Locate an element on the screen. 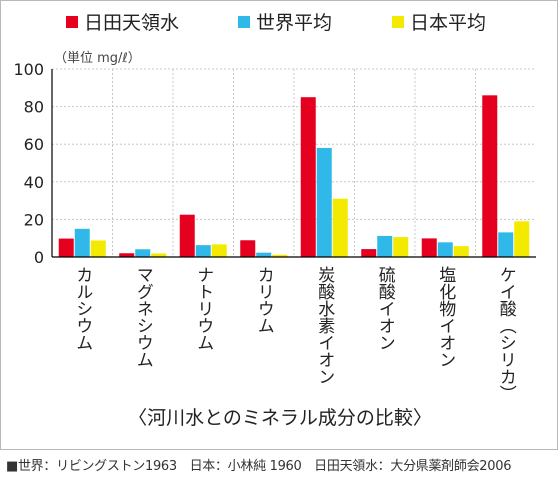  category-label: カリウム is located at coordinates (264, 300).